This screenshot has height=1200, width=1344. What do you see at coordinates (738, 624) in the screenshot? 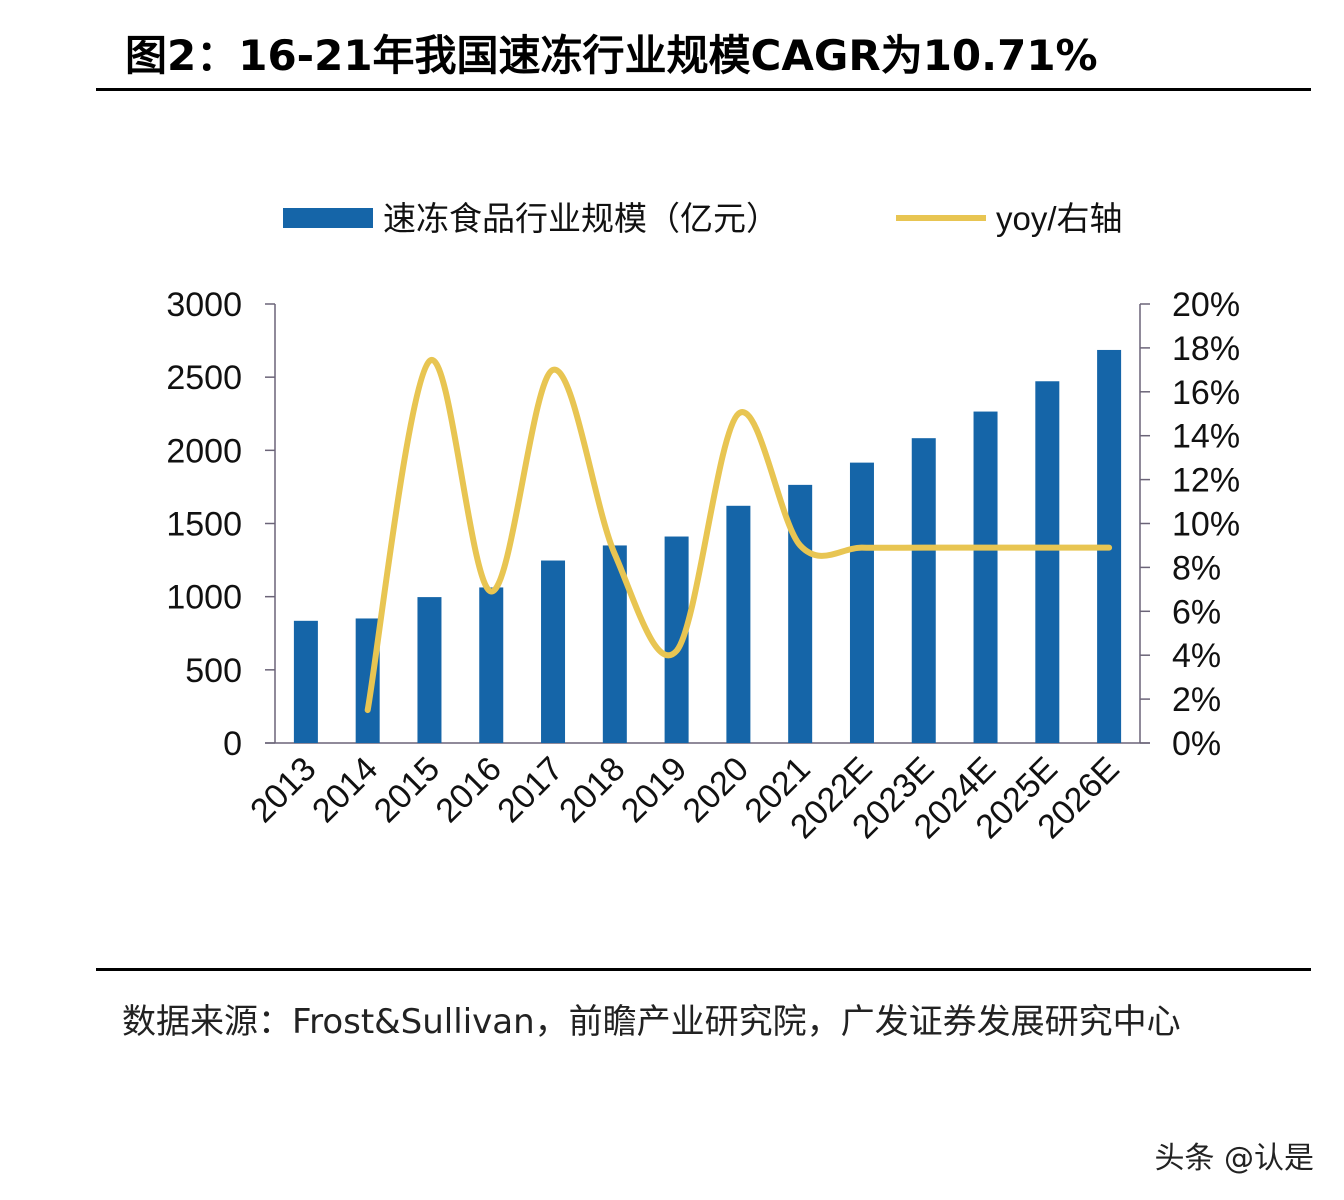
I see `bar-2020` at bounding box center [738, 624].